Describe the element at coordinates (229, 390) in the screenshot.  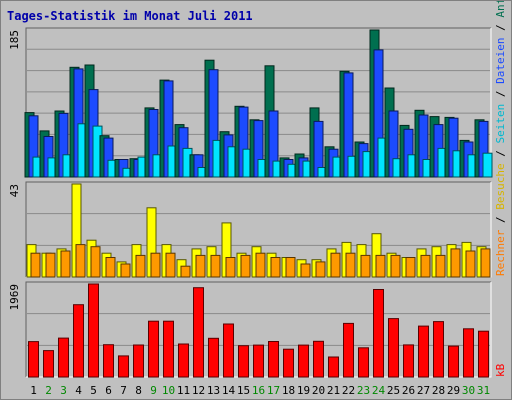
I see `x-tick-label-14: 14` at that location.